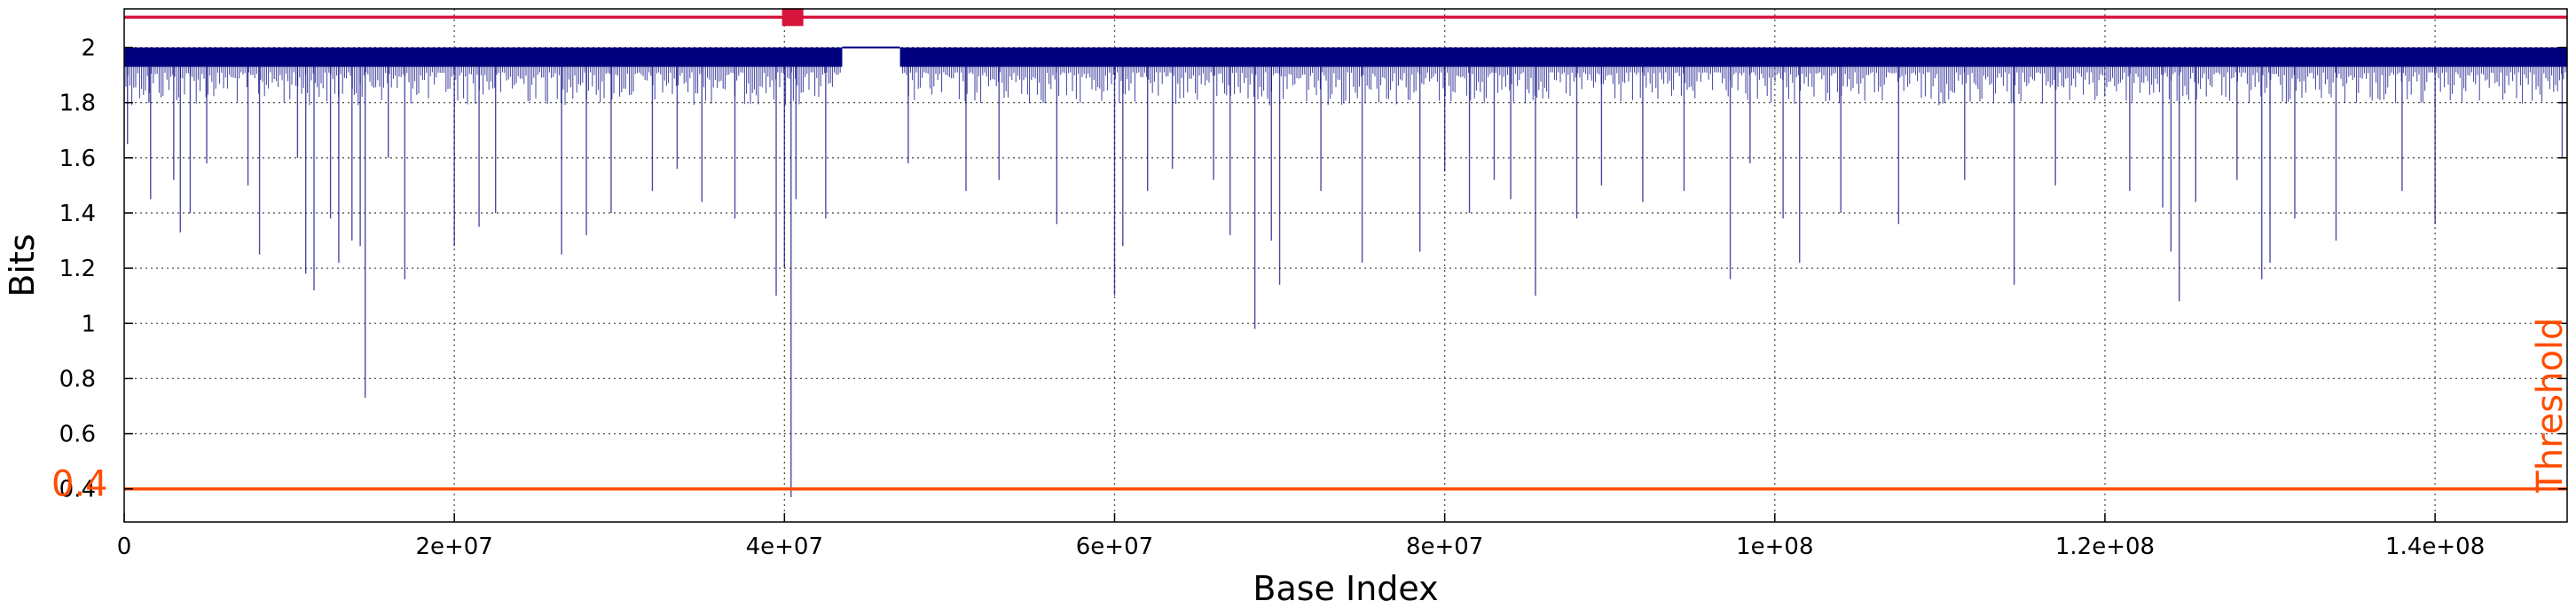 The image size is (2576, 609). What do you see at coordinates (77, 269) in the screenshot?
I see `y-tick-label: 1.2` at bounding box center [77, 269].